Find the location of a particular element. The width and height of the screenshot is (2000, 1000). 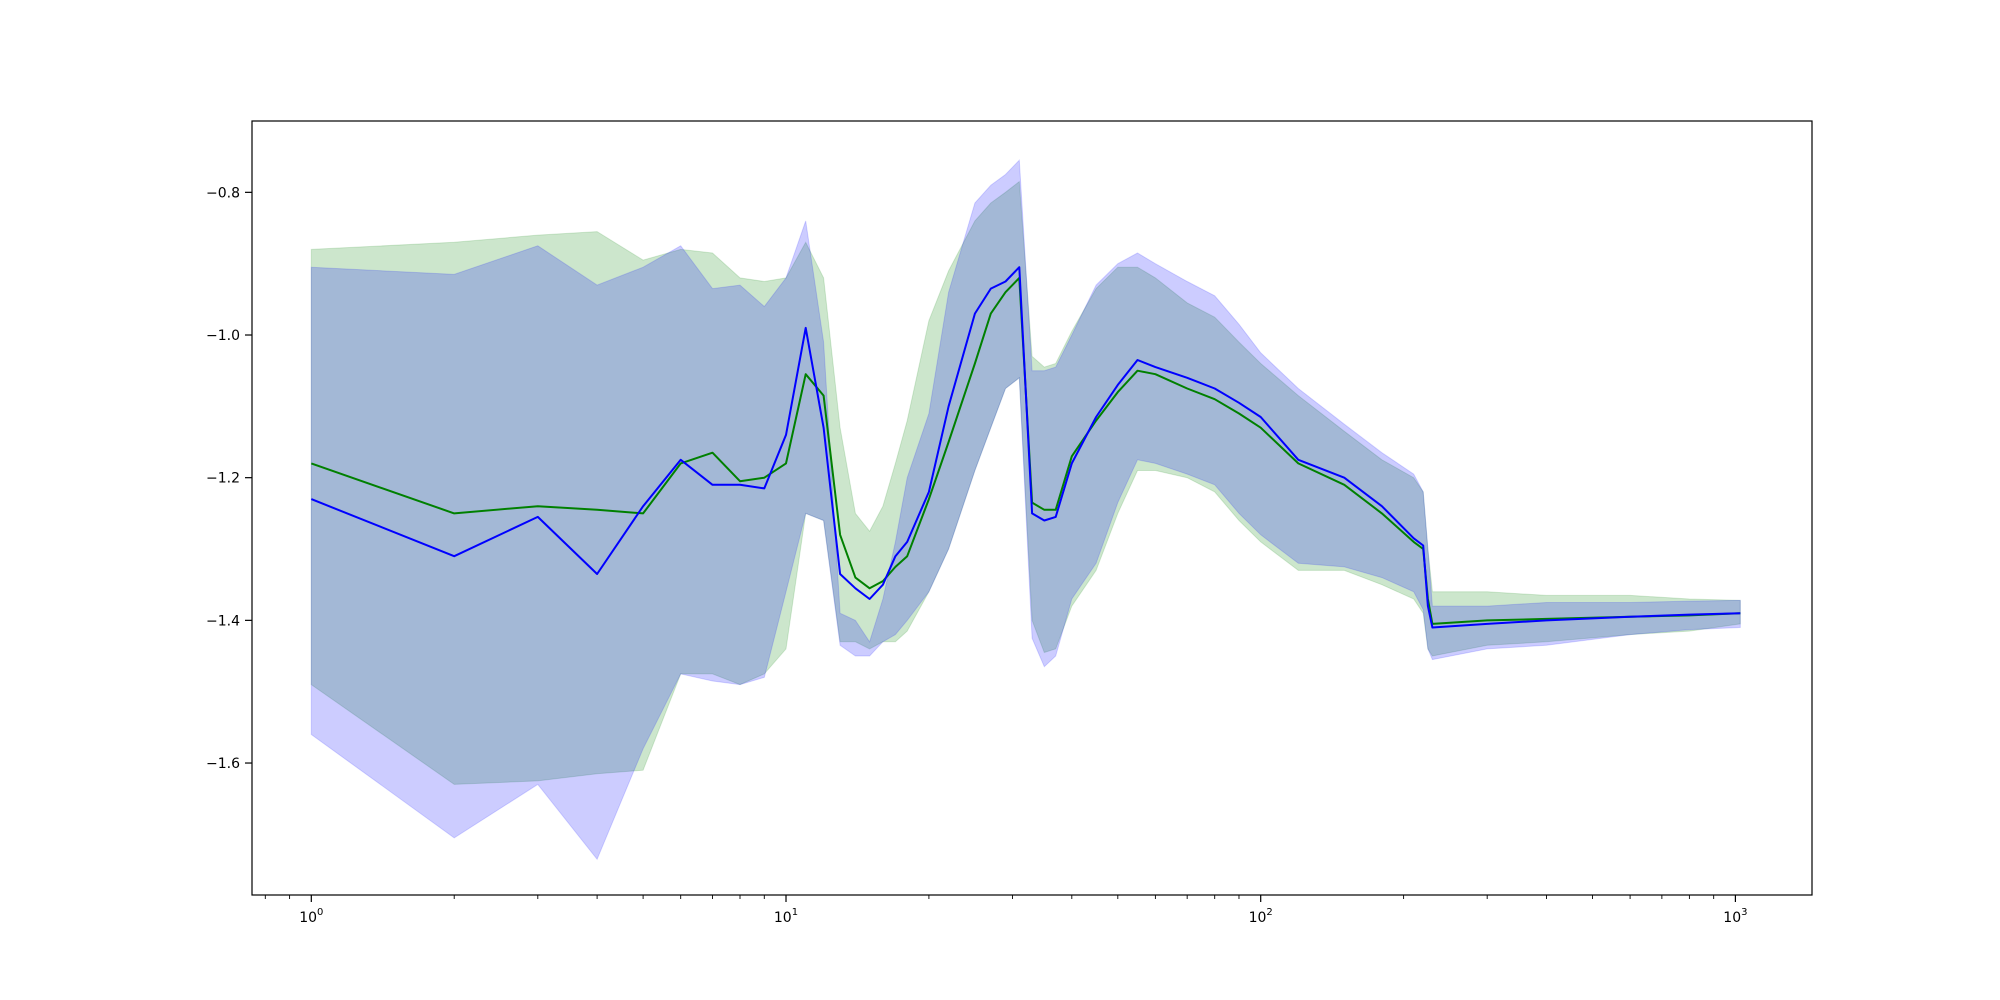

y-tick-label: −1.2 is located at coordinates (223, 479).